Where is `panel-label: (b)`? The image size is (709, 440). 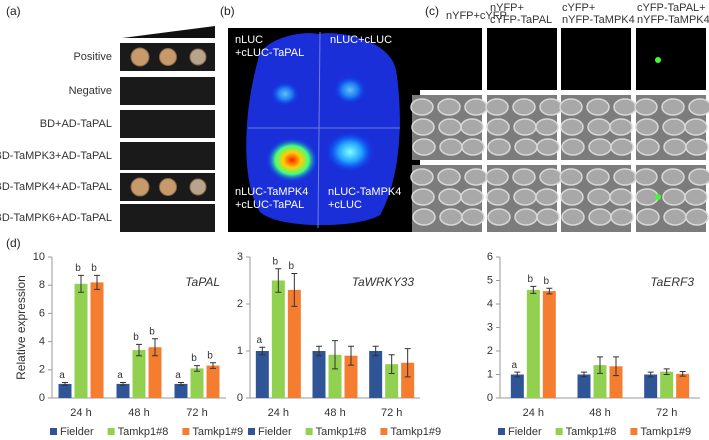
panel-label: (b) is located at coordinates (227, 11).